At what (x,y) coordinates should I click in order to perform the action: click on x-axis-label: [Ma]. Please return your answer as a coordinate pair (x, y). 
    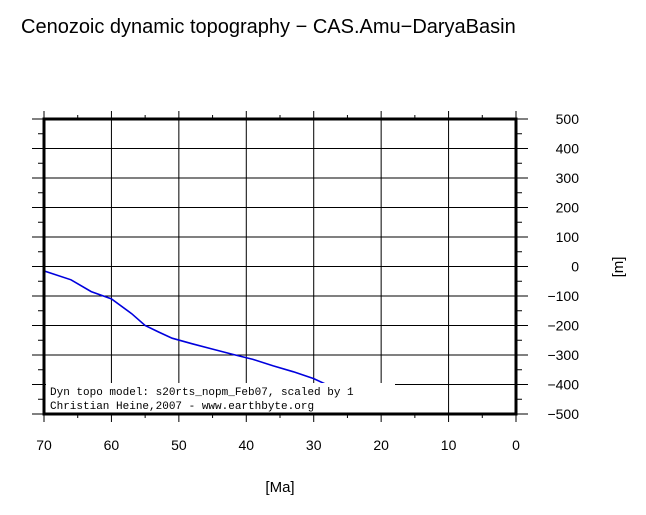
    Looking at the image, I should click on (279, 487).